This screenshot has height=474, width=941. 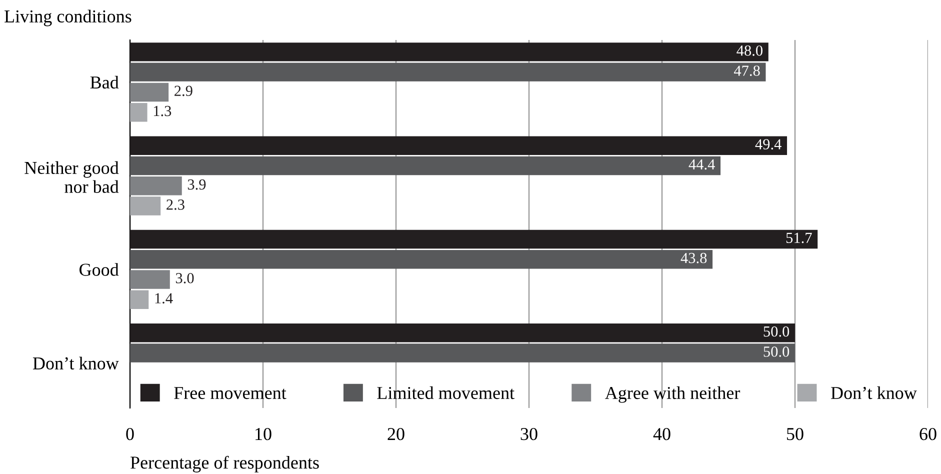 I want to click on data-label: 2.3, so click(x=175, y=205).